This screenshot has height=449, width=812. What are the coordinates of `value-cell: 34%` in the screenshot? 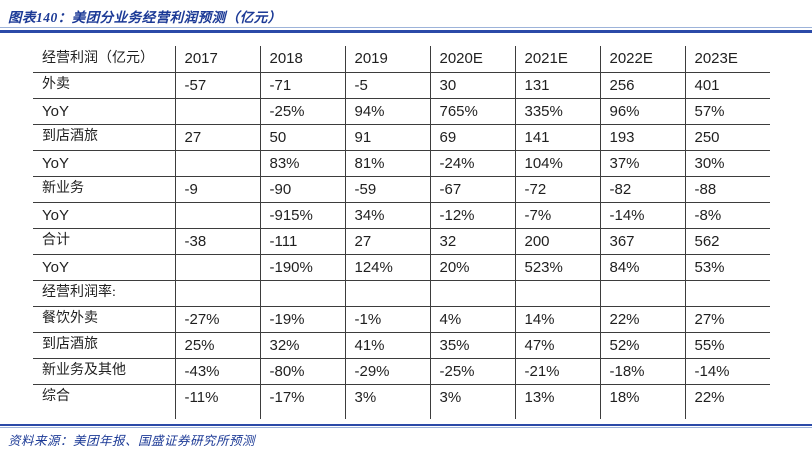 It's located at (387, 215).